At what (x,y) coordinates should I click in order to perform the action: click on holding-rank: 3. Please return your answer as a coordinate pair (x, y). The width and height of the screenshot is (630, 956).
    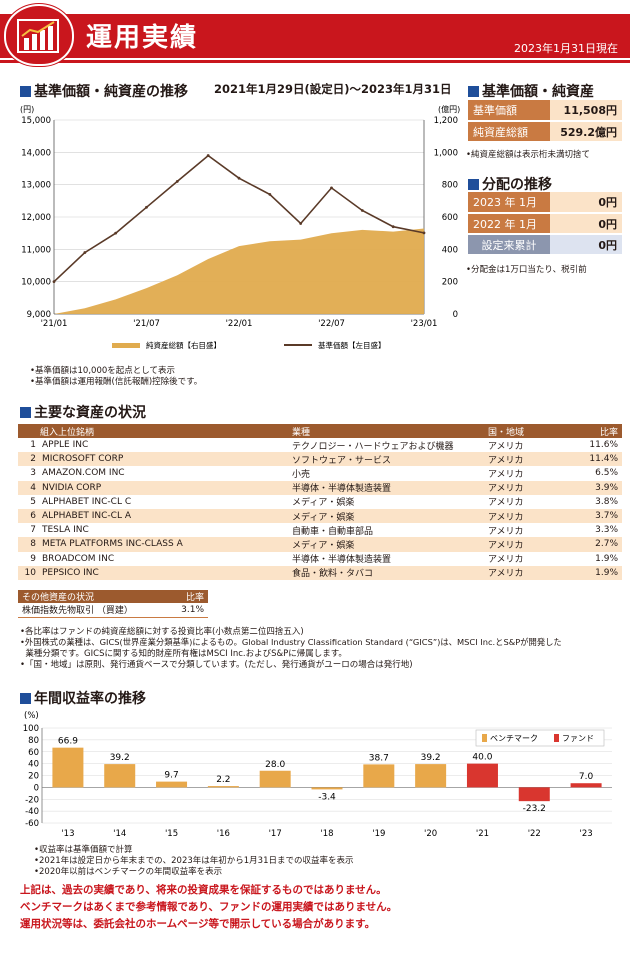
    Looking at the image, I should click on (33, 473).